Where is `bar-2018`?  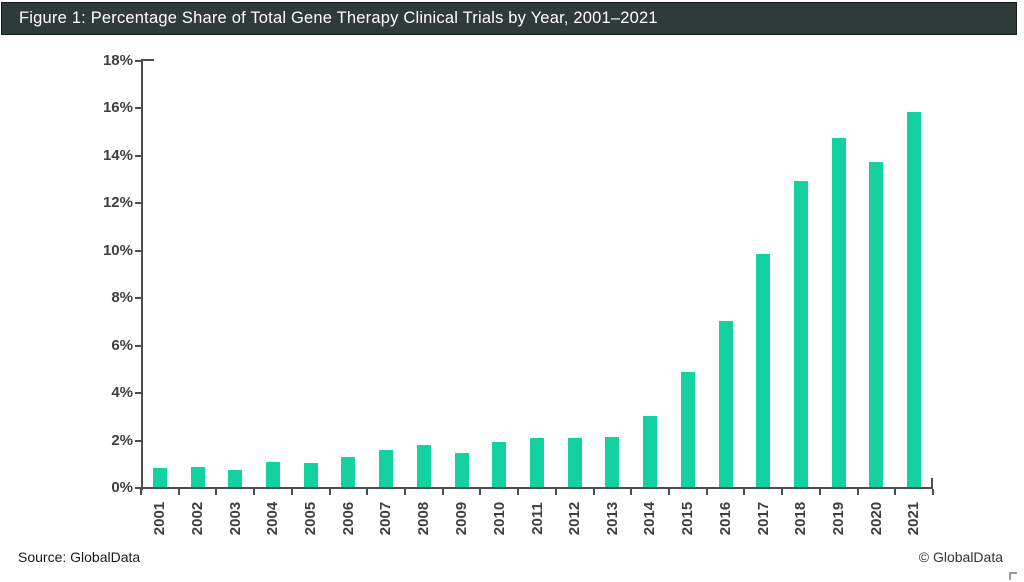
bar-2018 is located at coordinates (801, 333).